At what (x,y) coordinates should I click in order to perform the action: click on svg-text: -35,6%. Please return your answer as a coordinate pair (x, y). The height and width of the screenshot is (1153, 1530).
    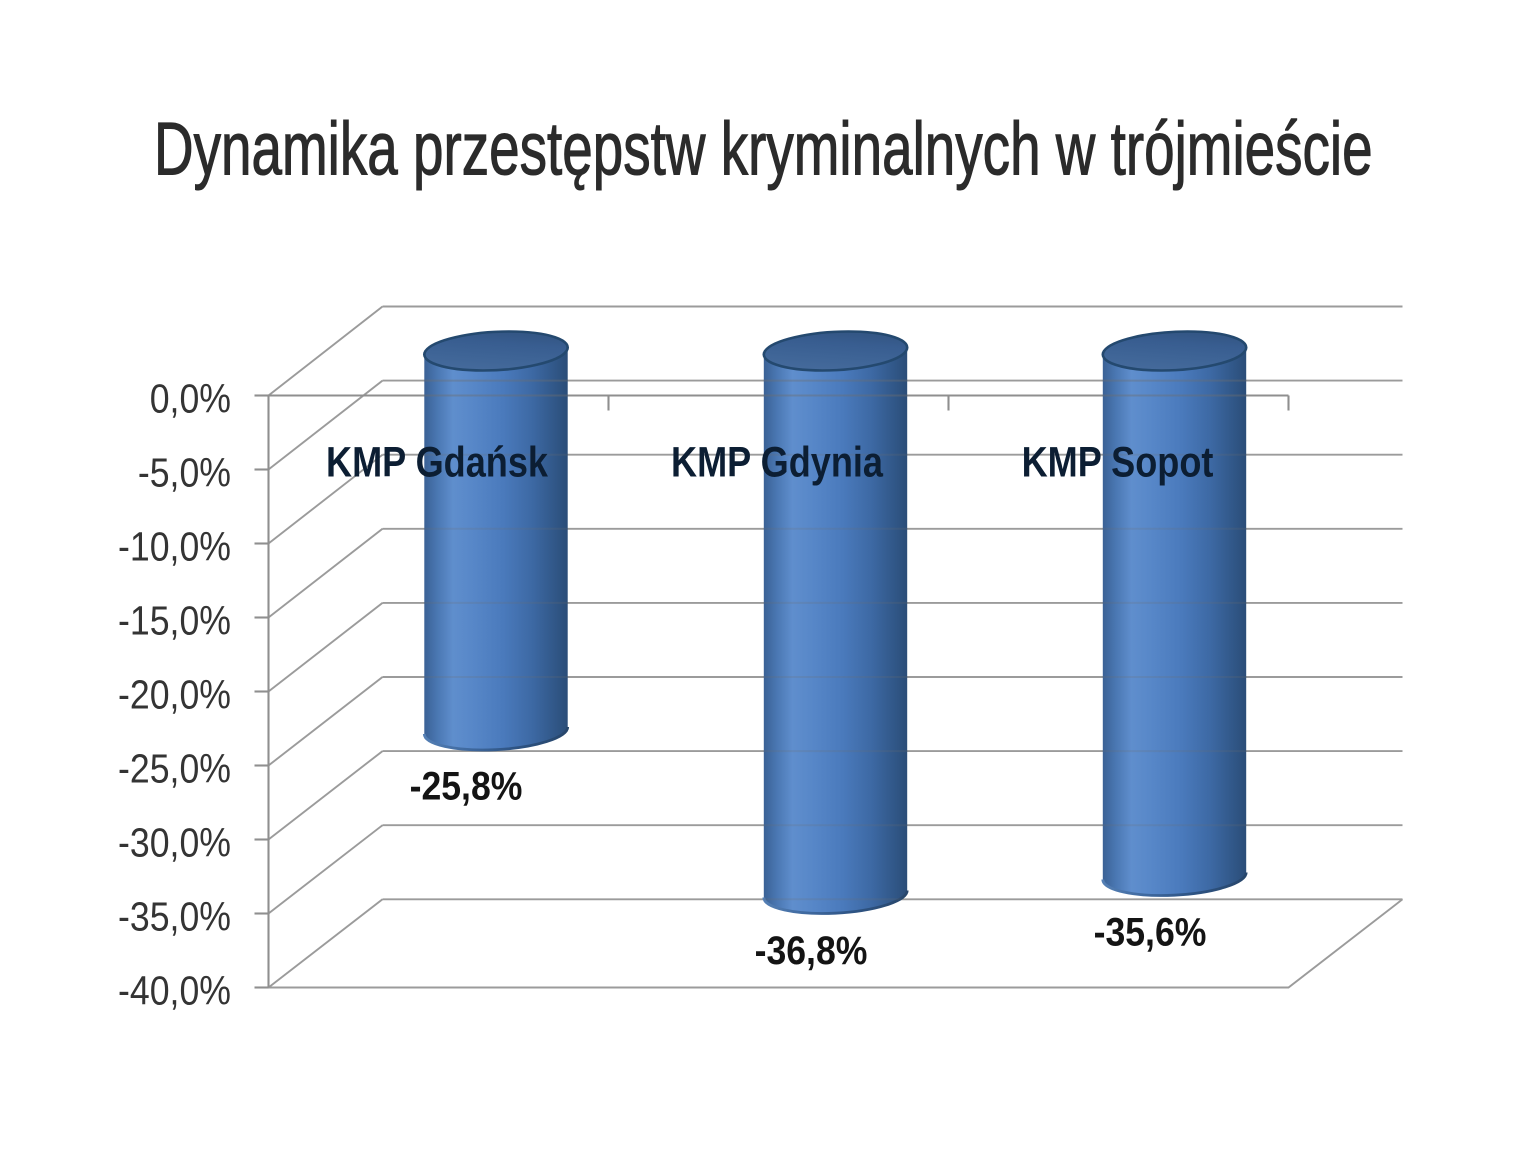
    Looking at the image, I should click on (1150, 933).